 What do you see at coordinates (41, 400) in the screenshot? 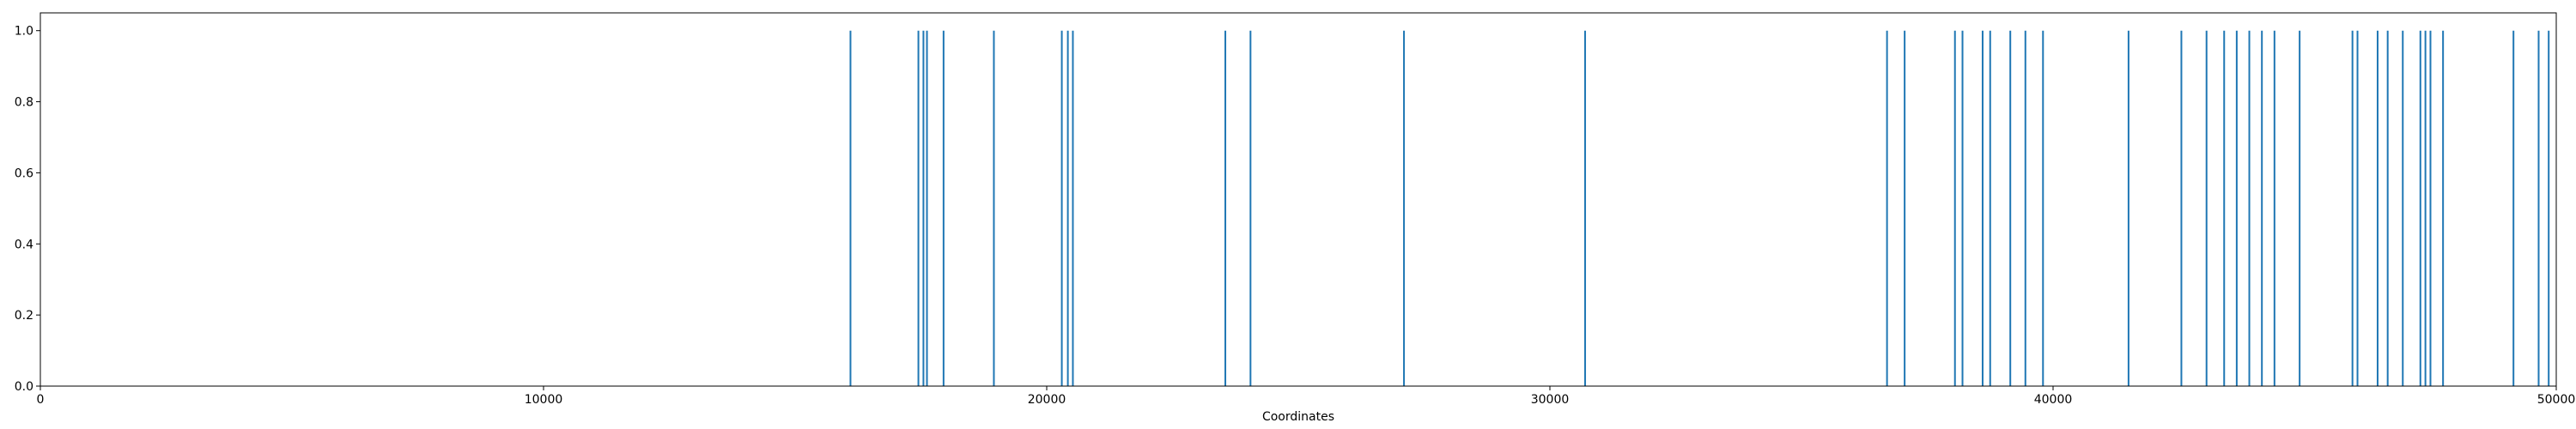
I see `x-tick-label: 0` at bounding box center [41, 400].